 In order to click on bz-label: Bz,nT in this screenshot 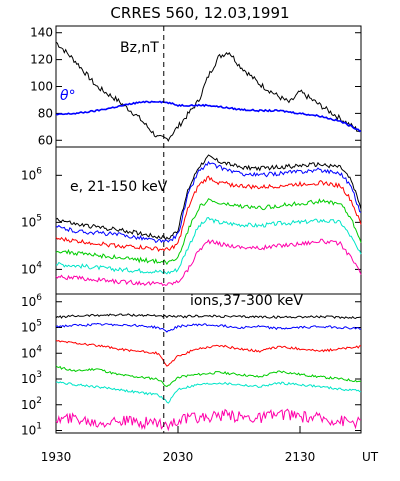, I will do `click(139, 48)`.